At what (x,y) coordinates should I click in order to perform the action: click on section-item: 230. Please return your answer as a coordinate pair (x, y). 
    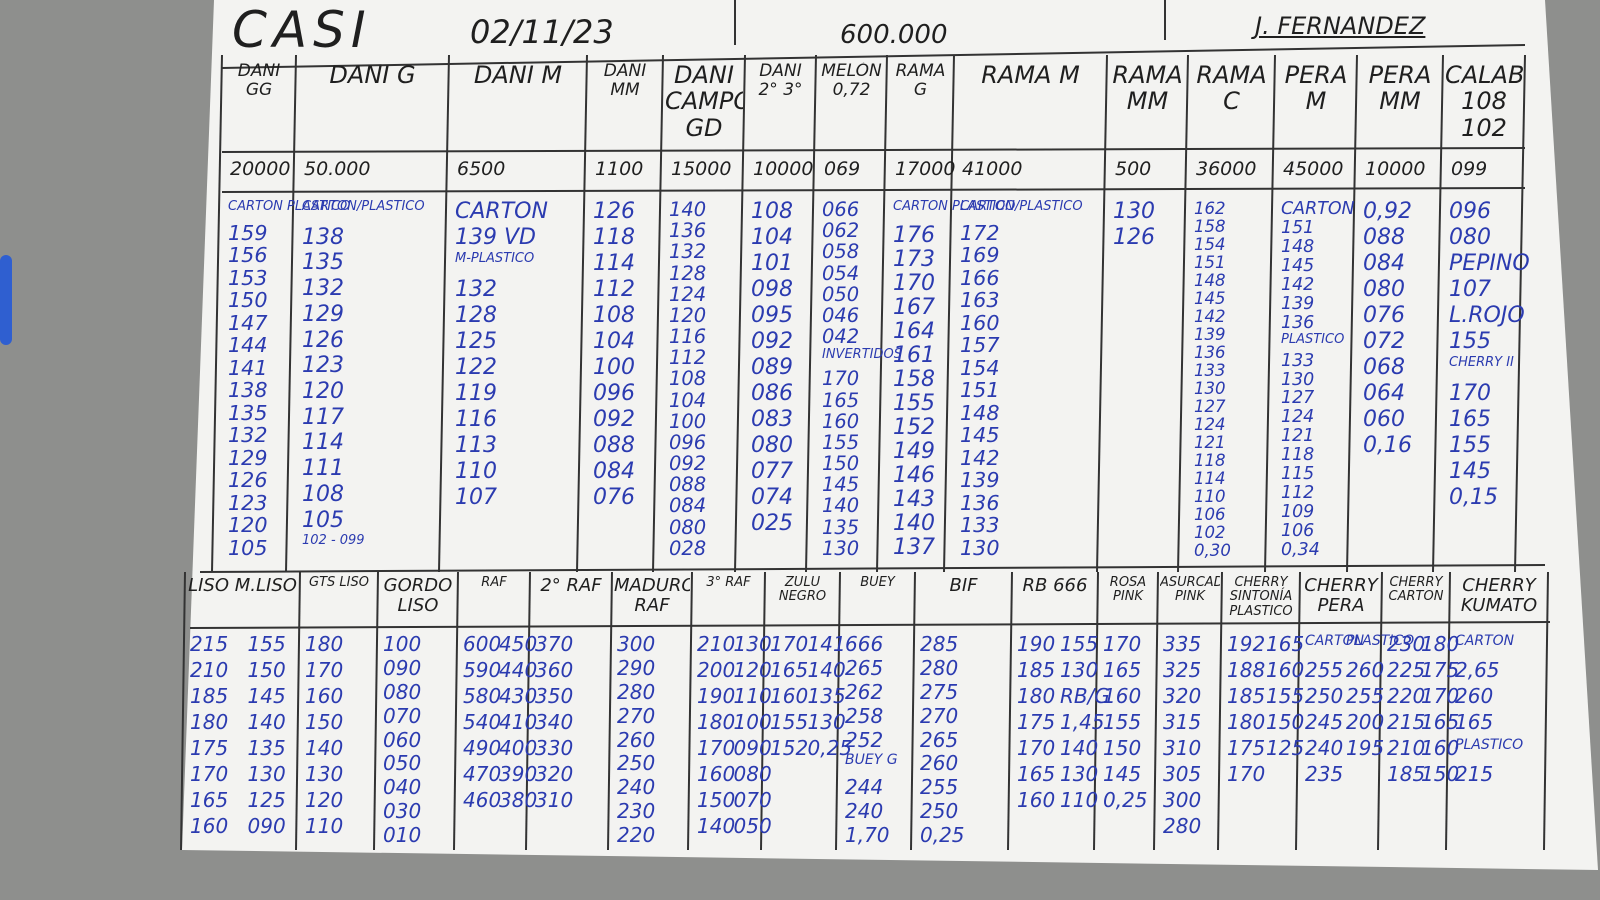
    Looking at the image, I should click on (1406, 644).